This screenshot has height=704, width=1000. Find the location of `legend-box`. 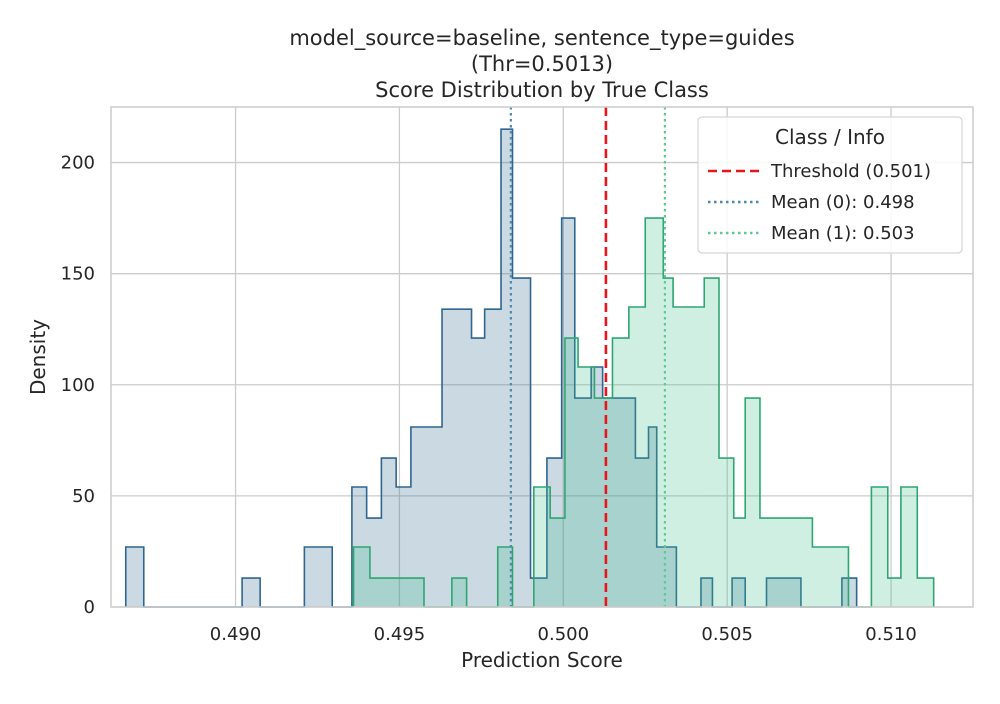

legend-box is located at coordinates (830, 185).